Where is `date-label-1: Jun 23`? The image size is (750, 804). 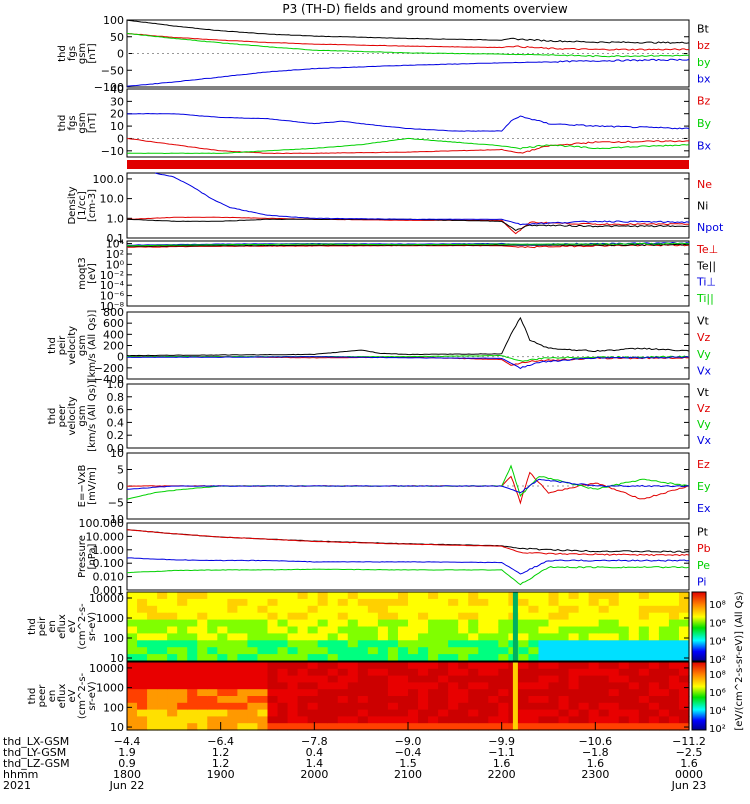 date-label-1: Jun 23 is located at coordinates (689, 785).